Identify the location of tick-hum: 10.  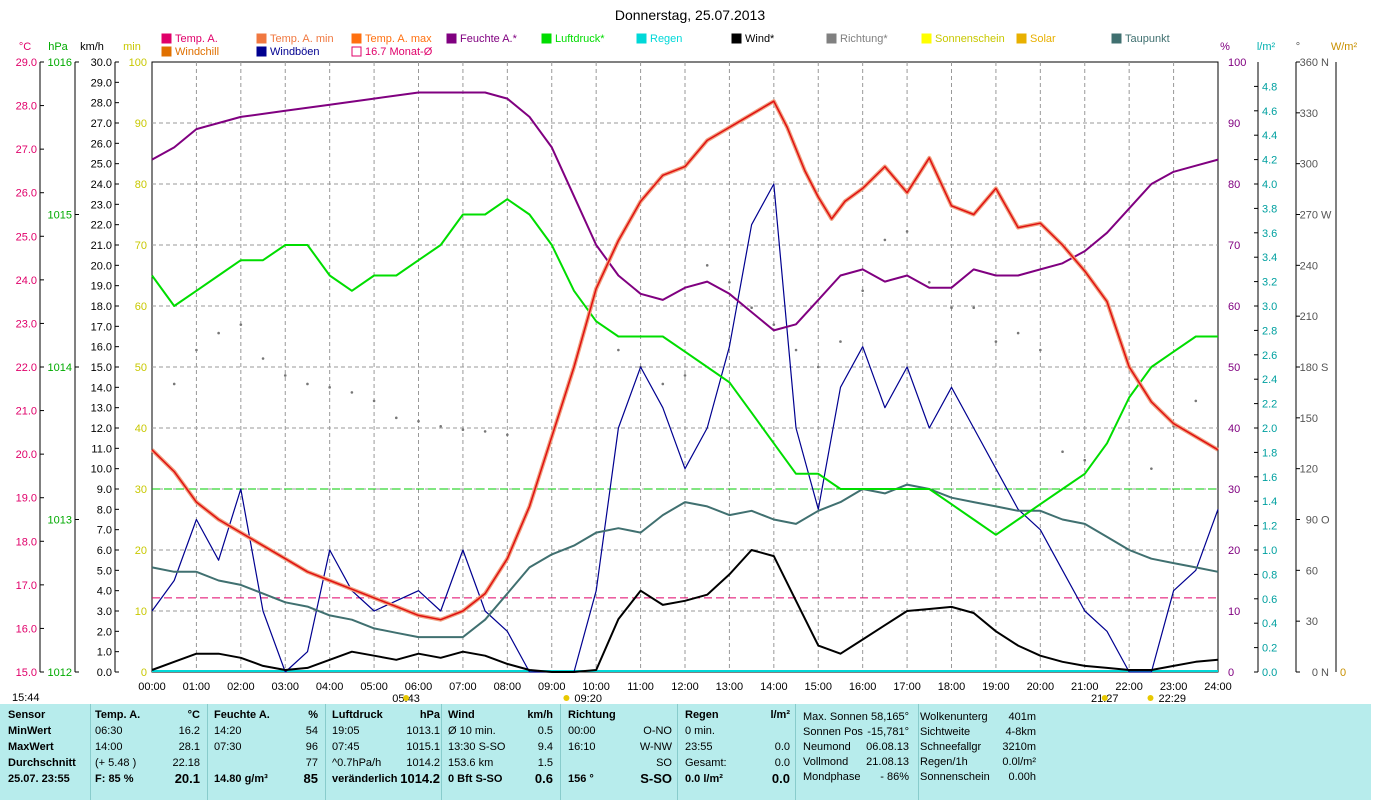
(1234, 612).